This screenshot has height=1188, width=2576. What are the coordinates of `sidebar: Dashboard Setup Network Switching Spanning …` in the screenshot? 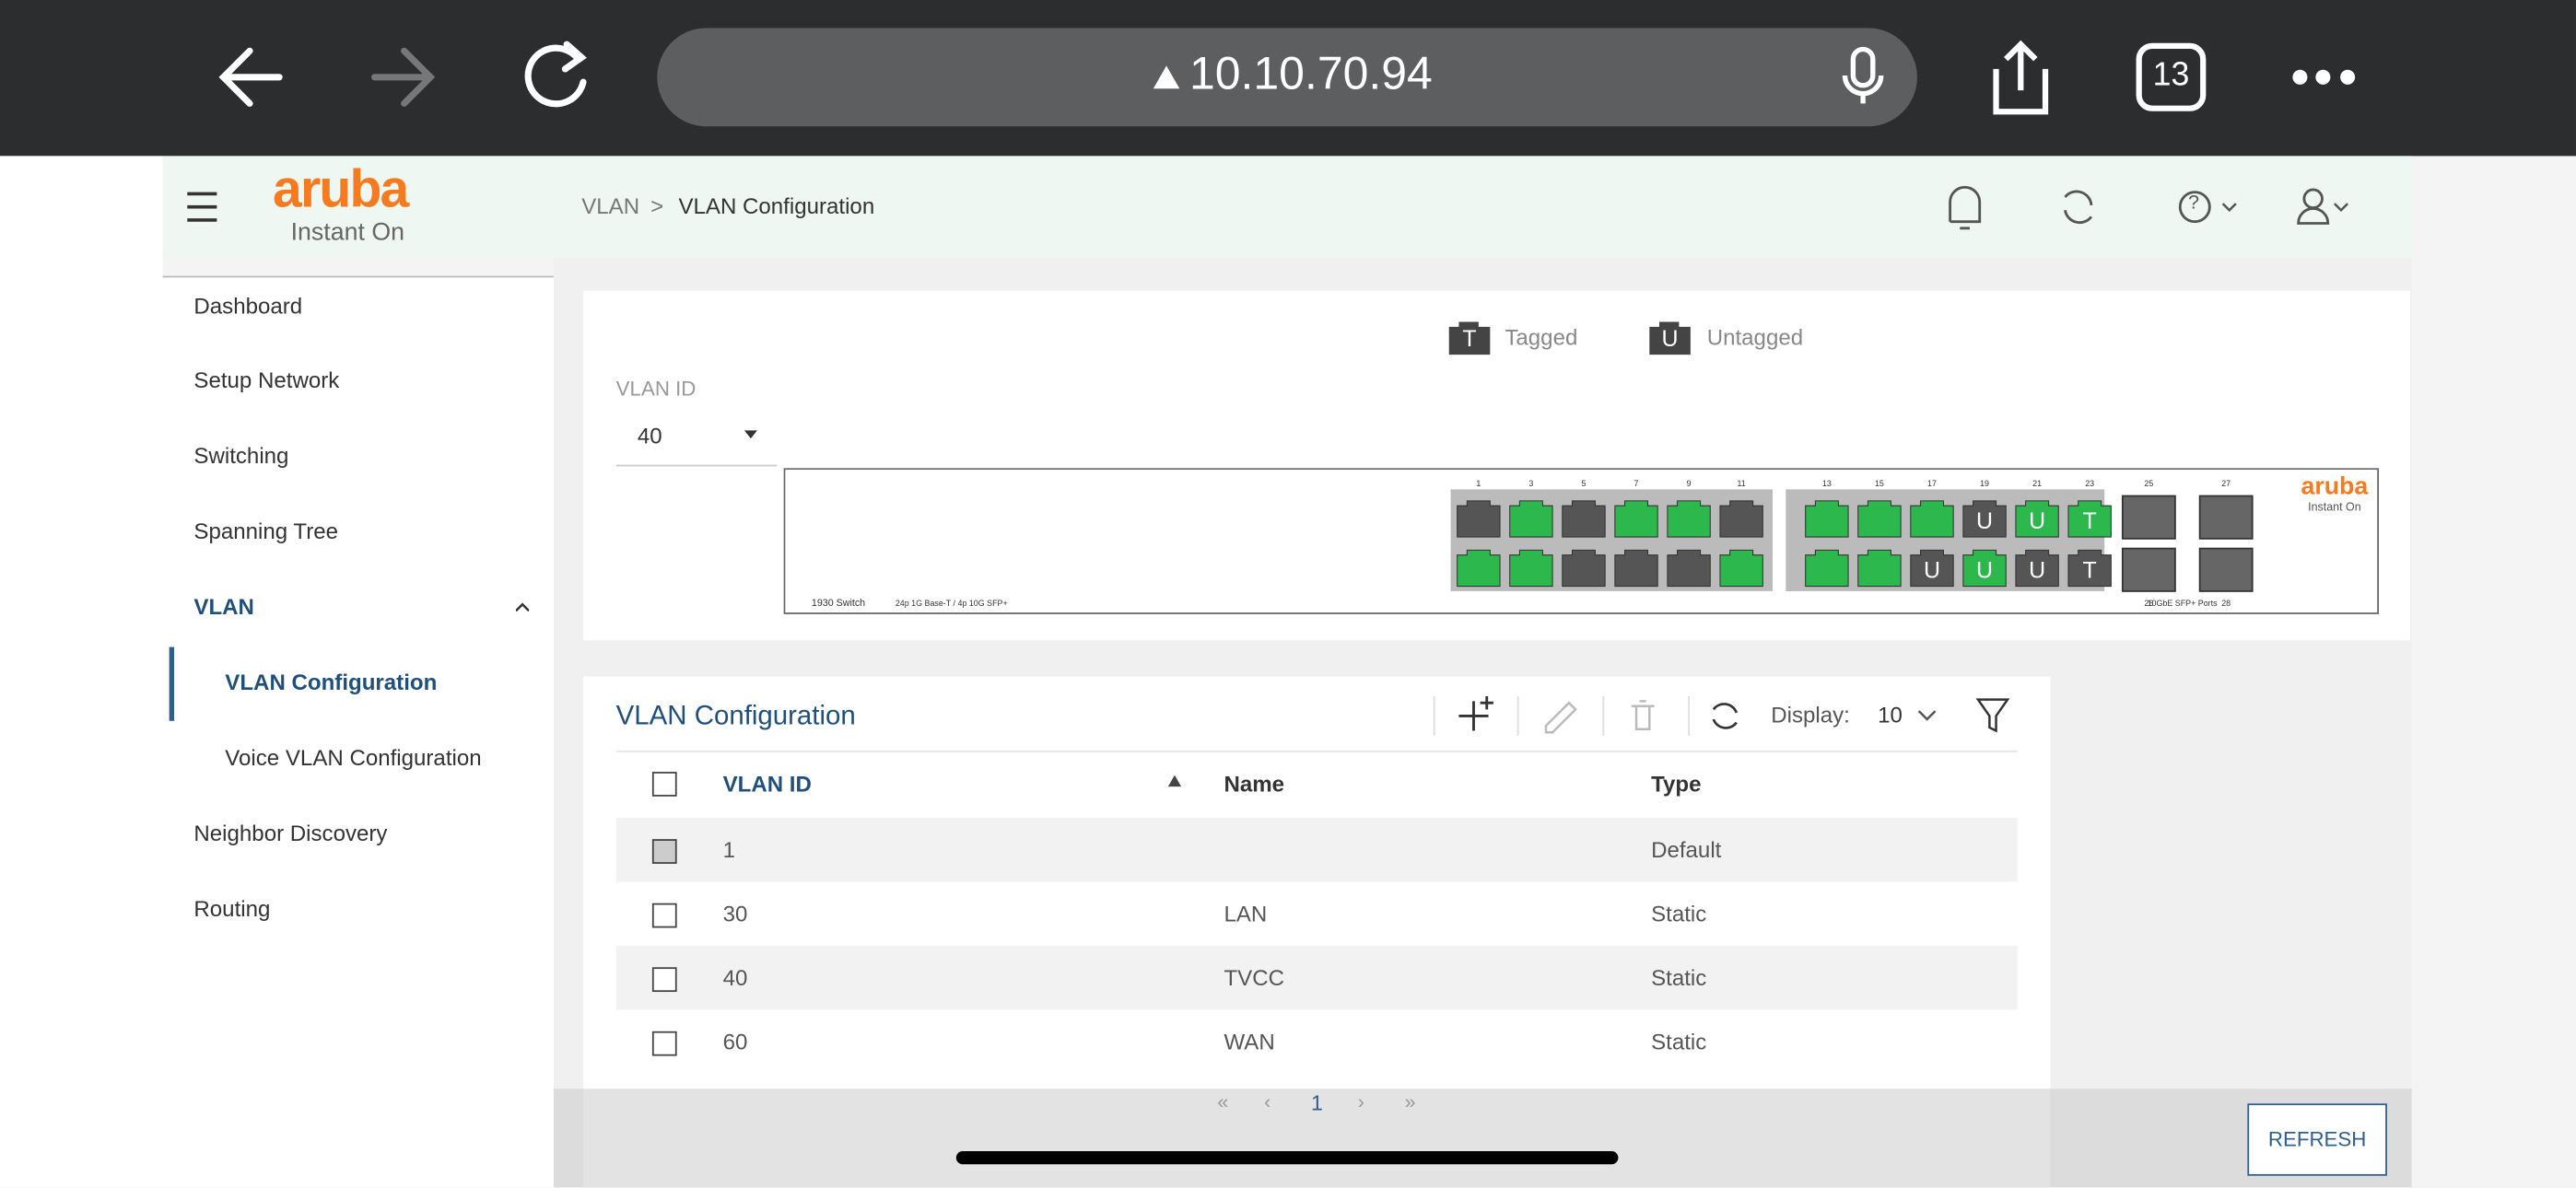 It's located at (358, 731).